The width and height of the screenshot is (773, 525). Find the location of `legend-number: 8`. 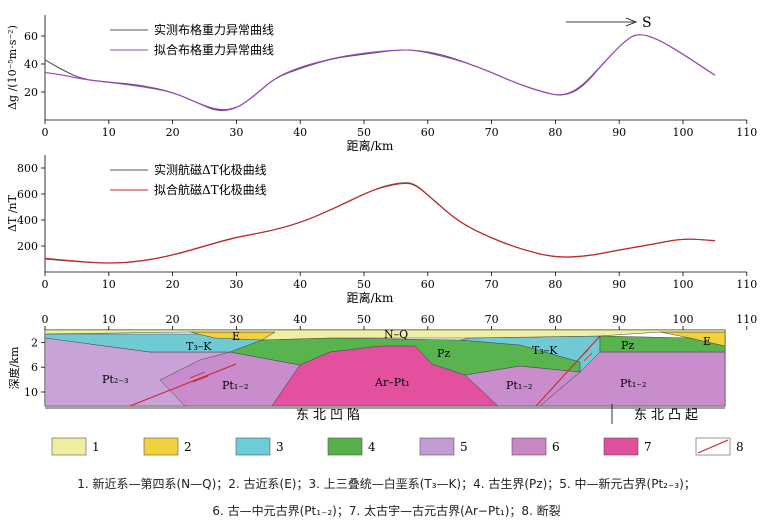

legend-number: 8 is located at coordinates (740, 447).